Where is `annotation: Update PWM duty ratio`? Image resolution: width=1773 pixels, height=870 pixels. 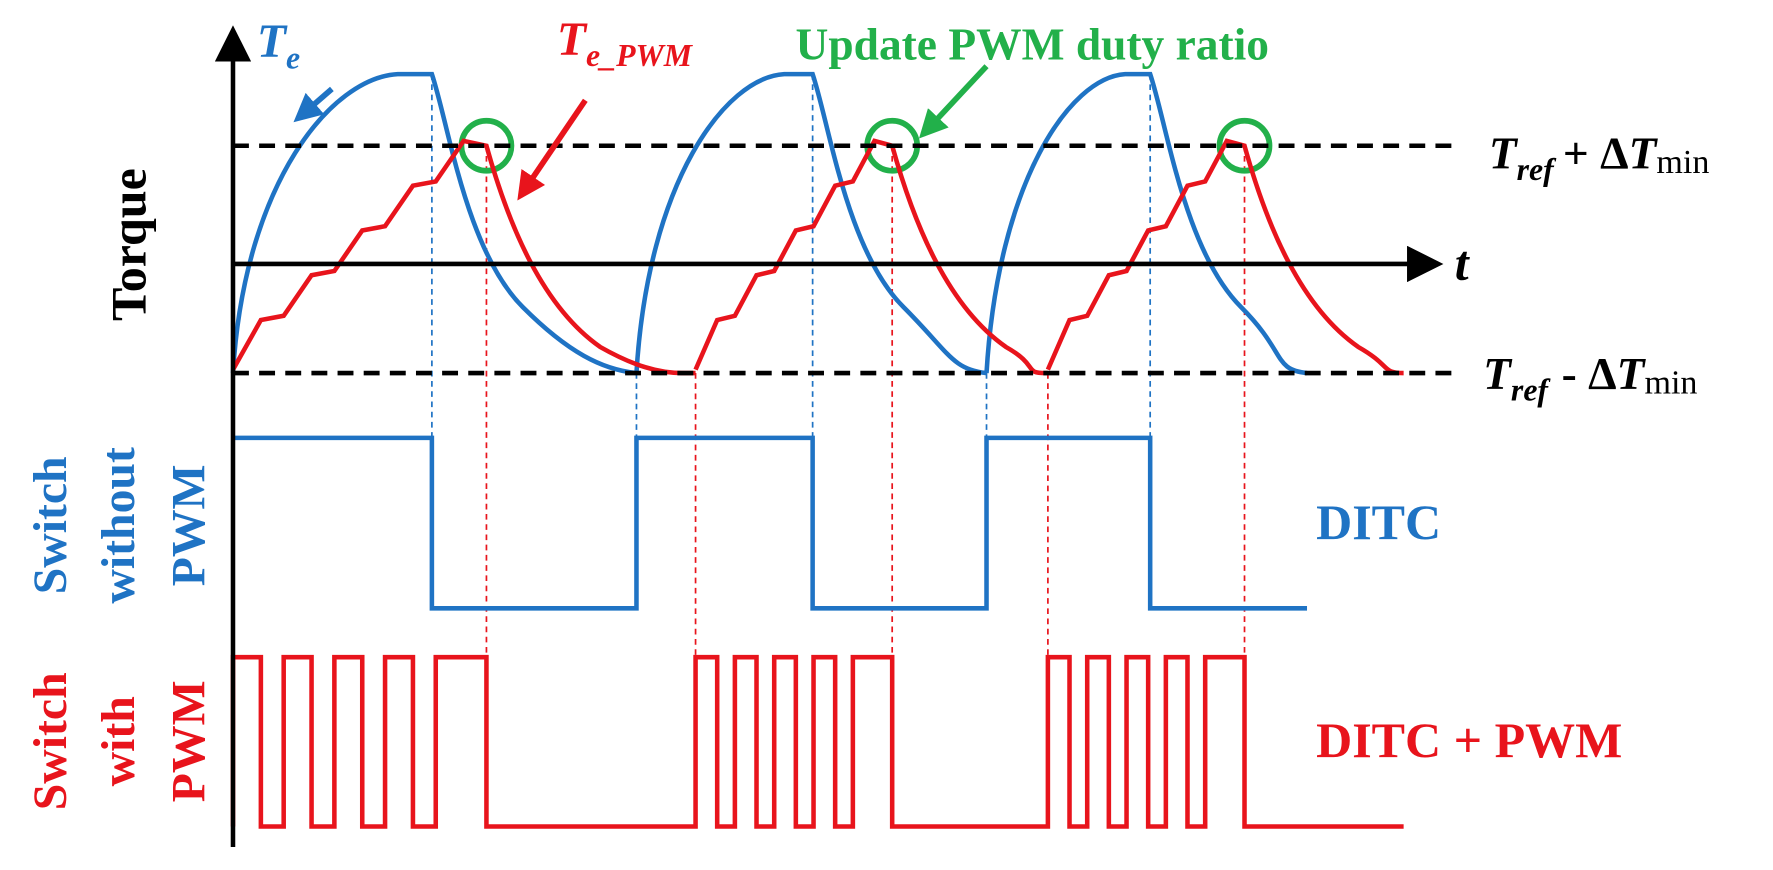
annotation: Update PWM duty ratio is located at coordinates (1032, 43).